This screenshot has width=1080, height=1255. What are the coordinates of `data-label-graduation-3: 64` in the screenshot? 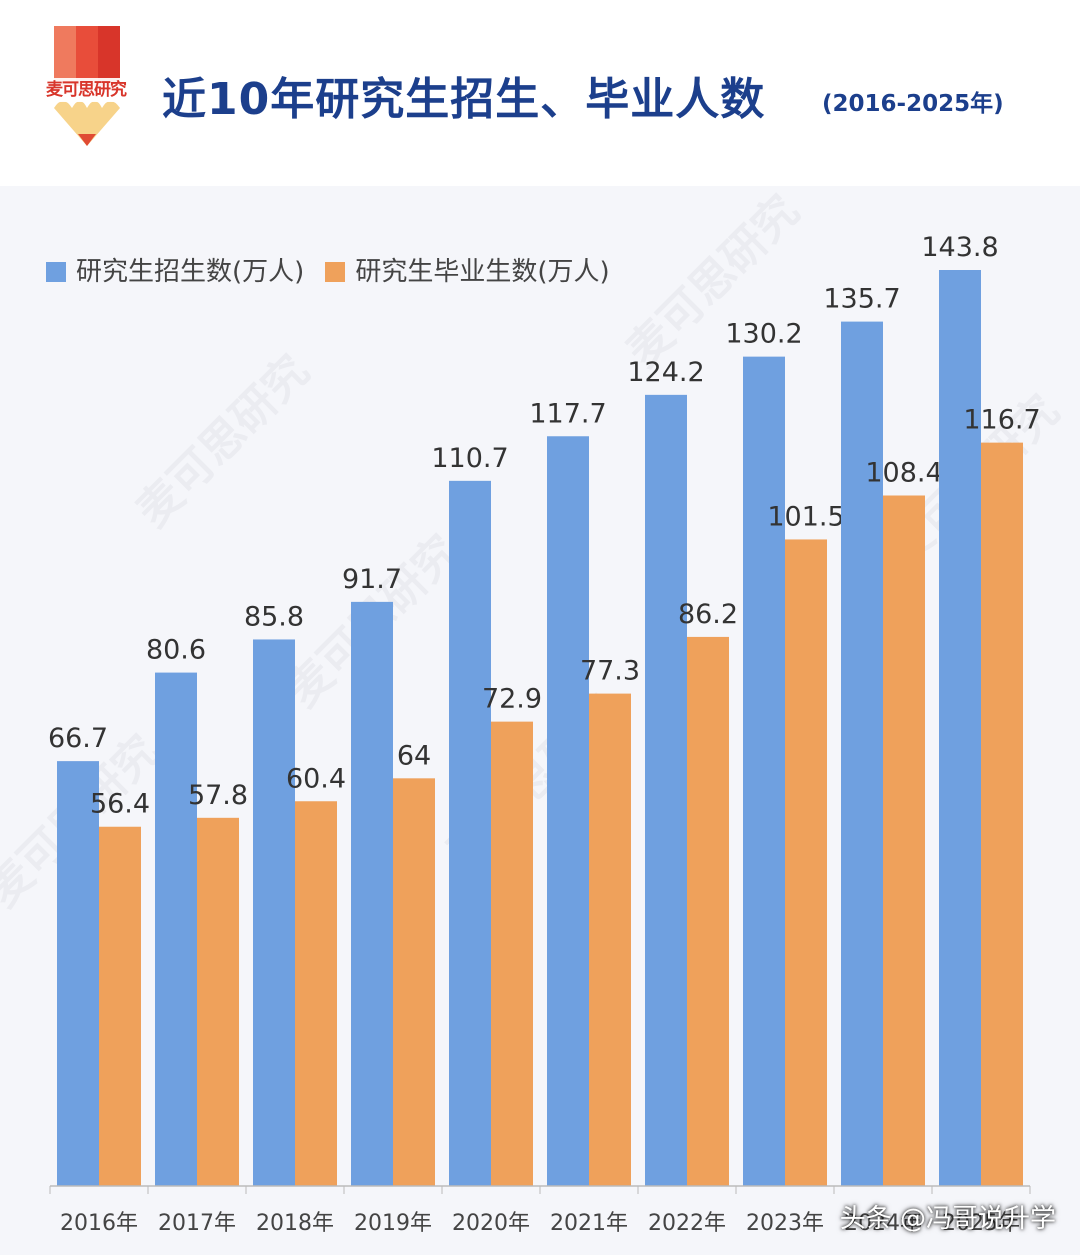 It's located at (414, 755).